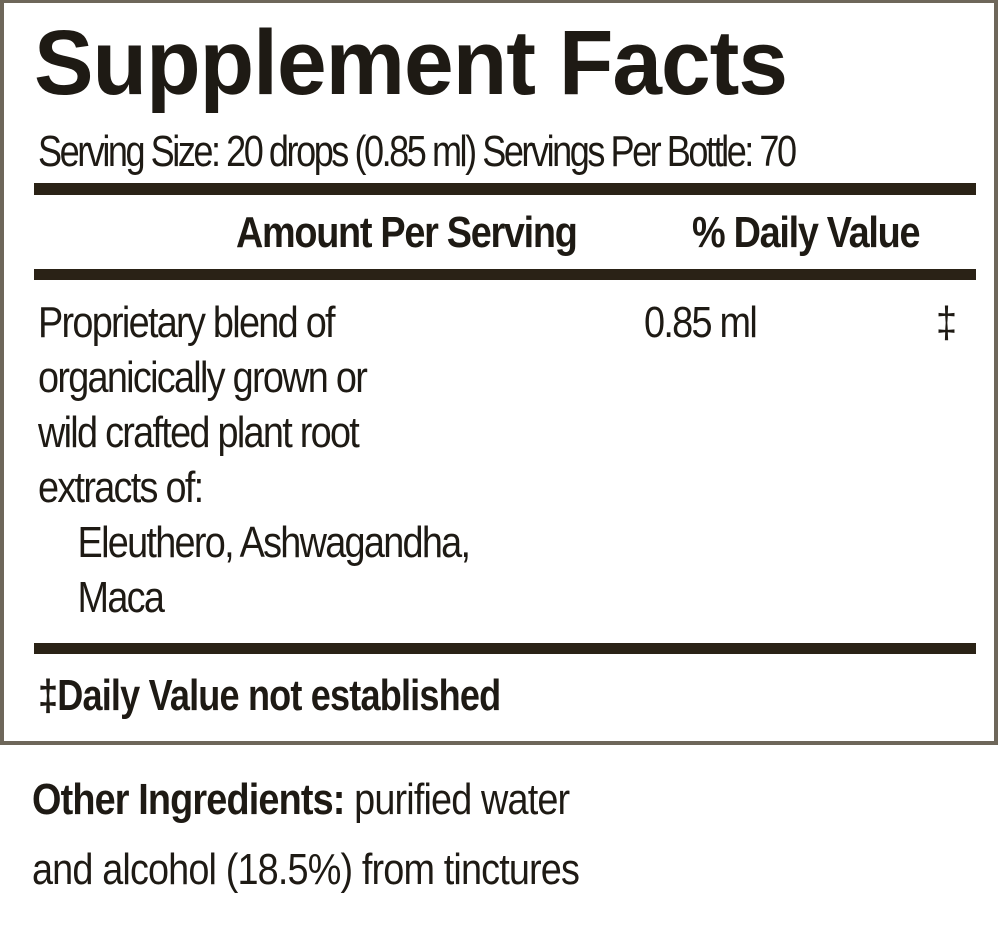 The height and width of the screenshot is (926, 1000). Describe the element at coordinates (306, 869) in the screenshot. I see `other-ingredients-line-2: and alcohol (18.5%) from tinctures` at that location.